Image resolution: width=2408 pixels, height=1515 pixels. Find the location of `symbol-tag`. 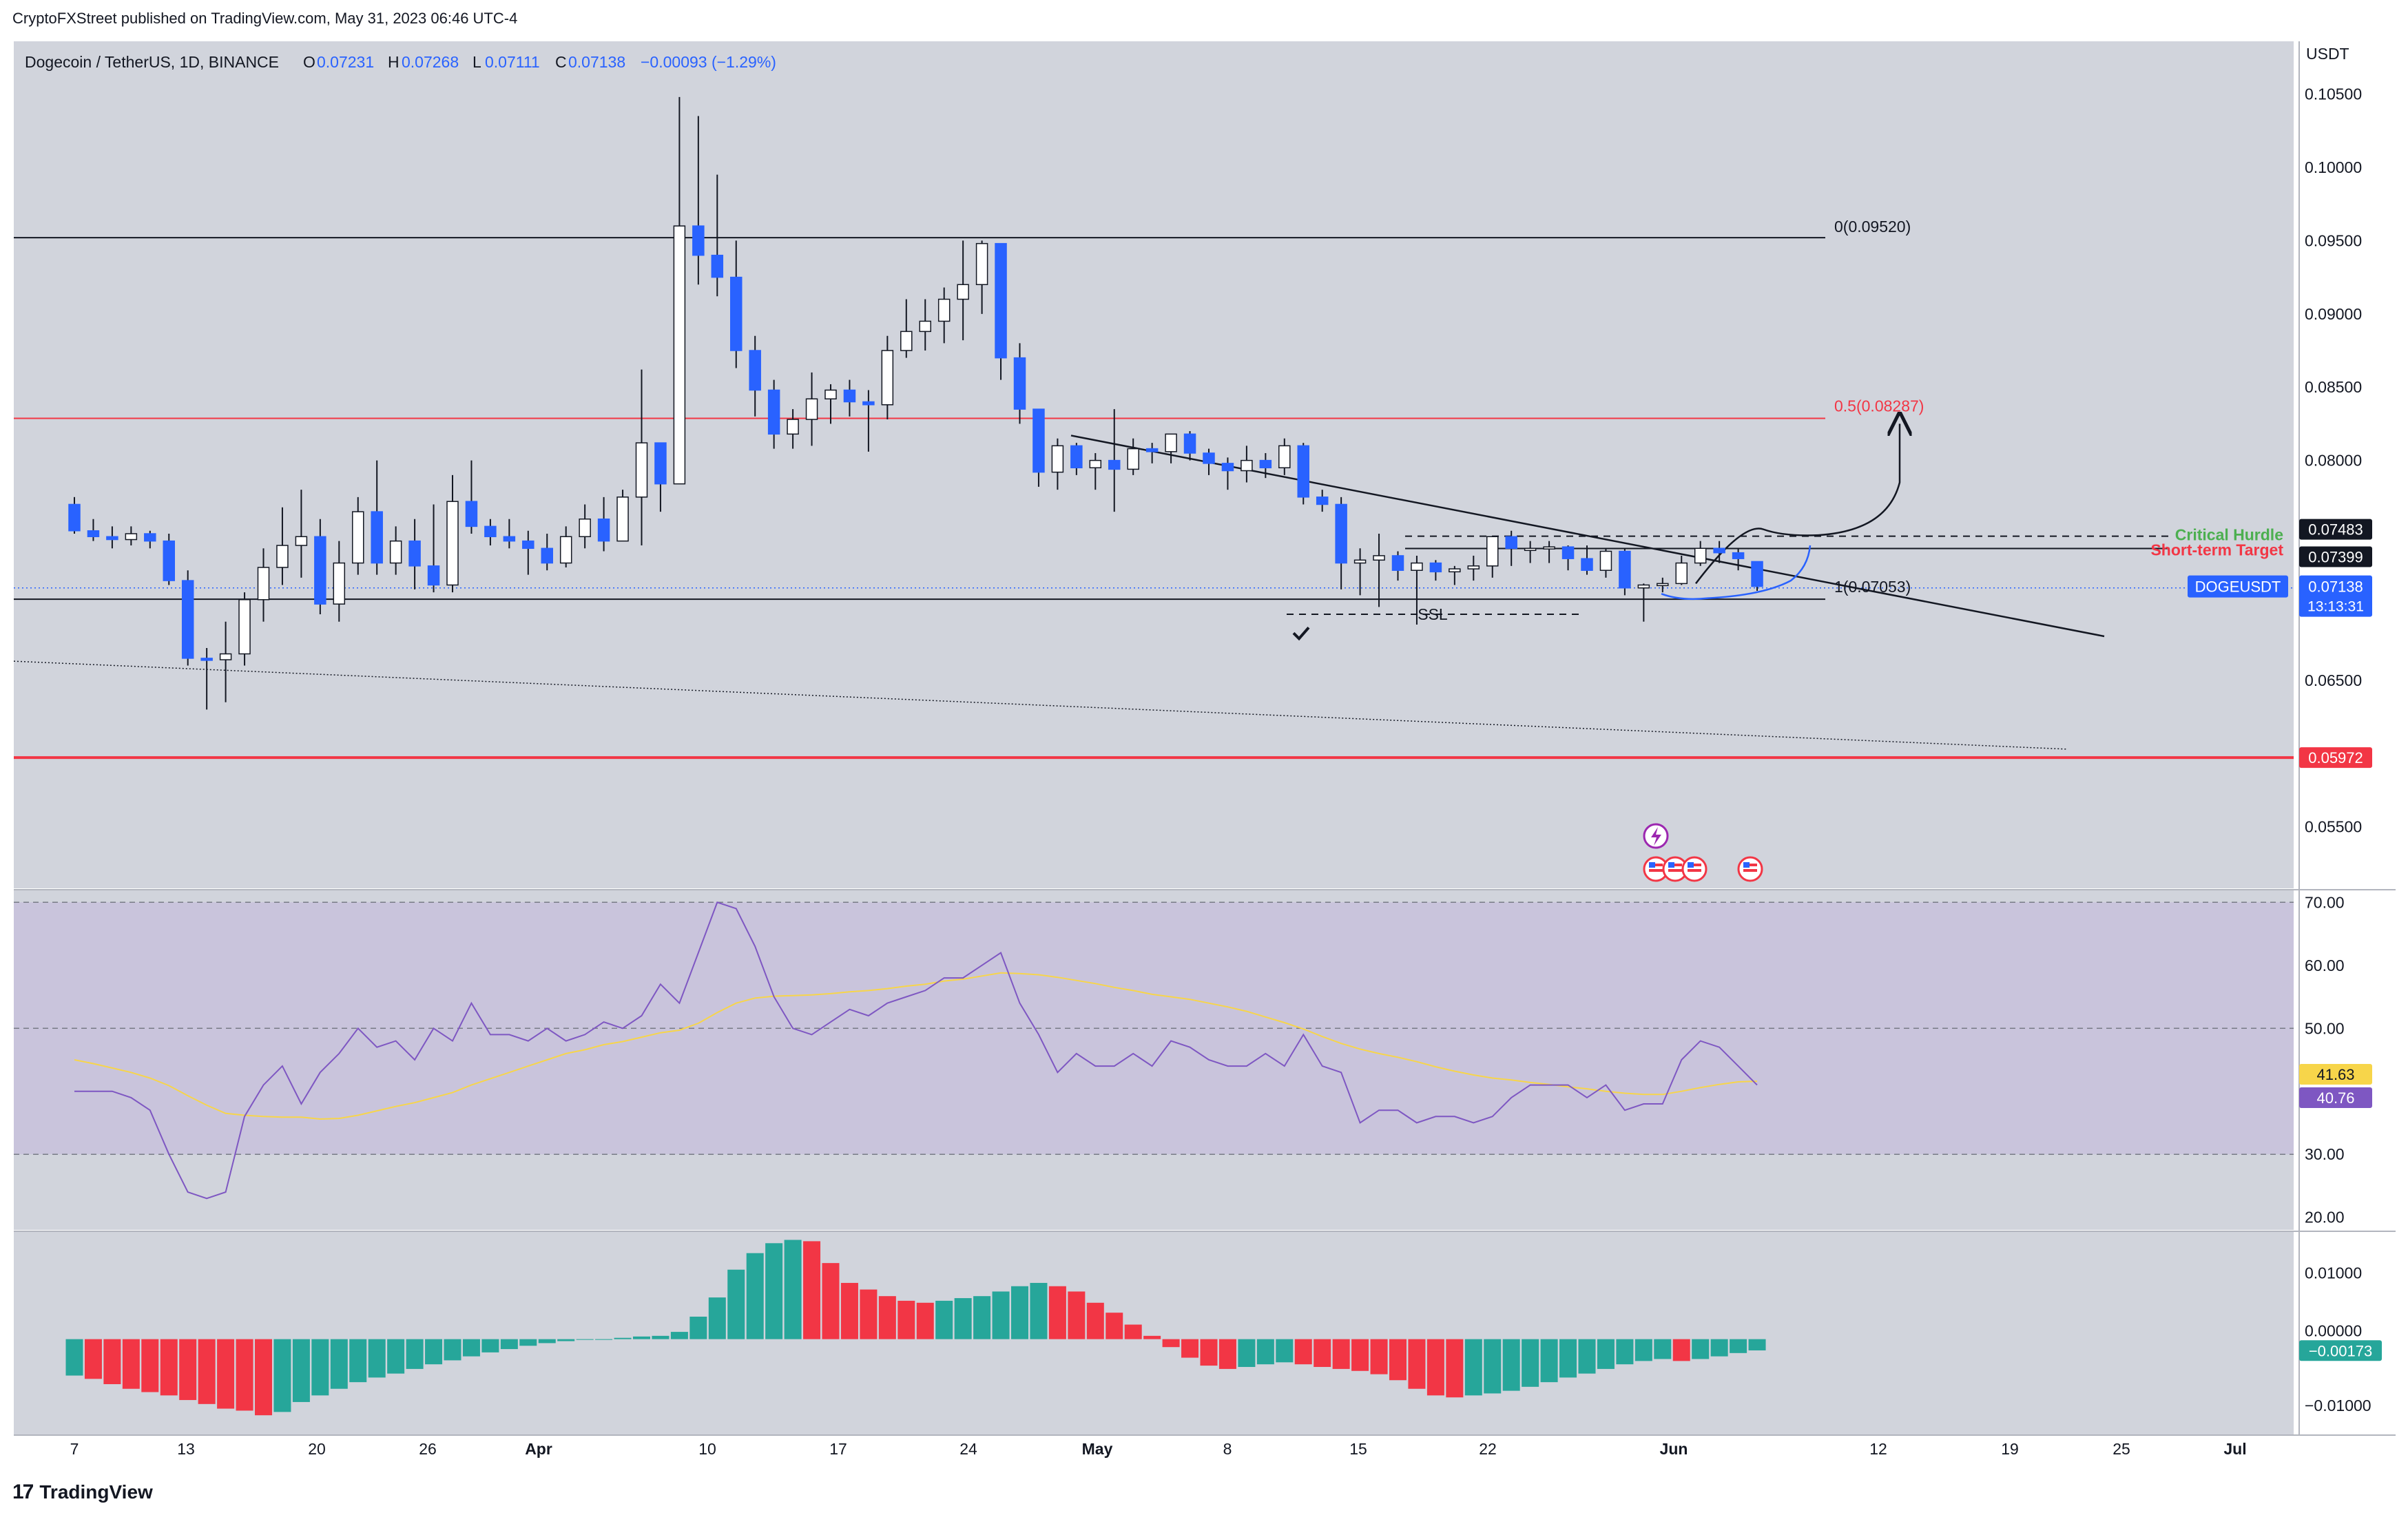

symbol-tag is located at coordinates (2238, 586).